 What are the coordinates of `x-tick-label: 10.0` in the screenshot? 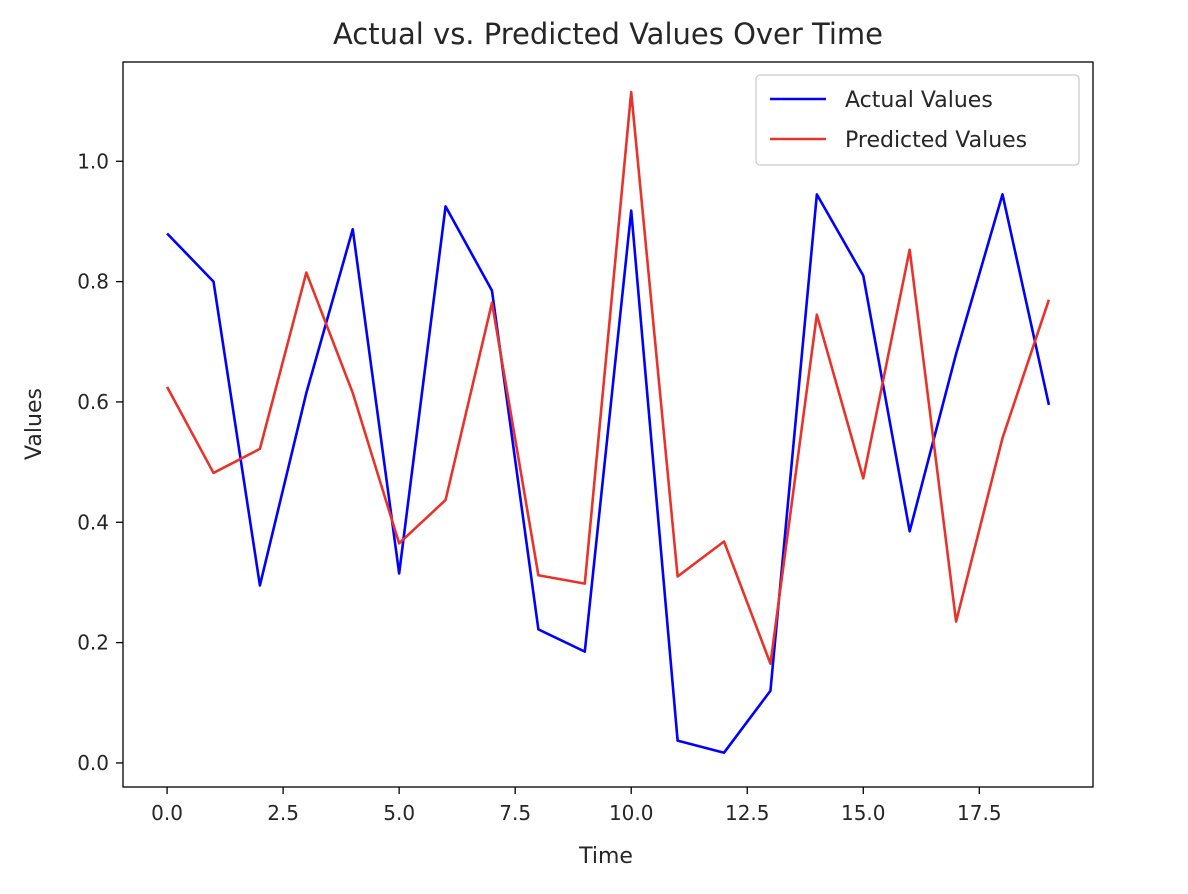 It's located at (631, 813).